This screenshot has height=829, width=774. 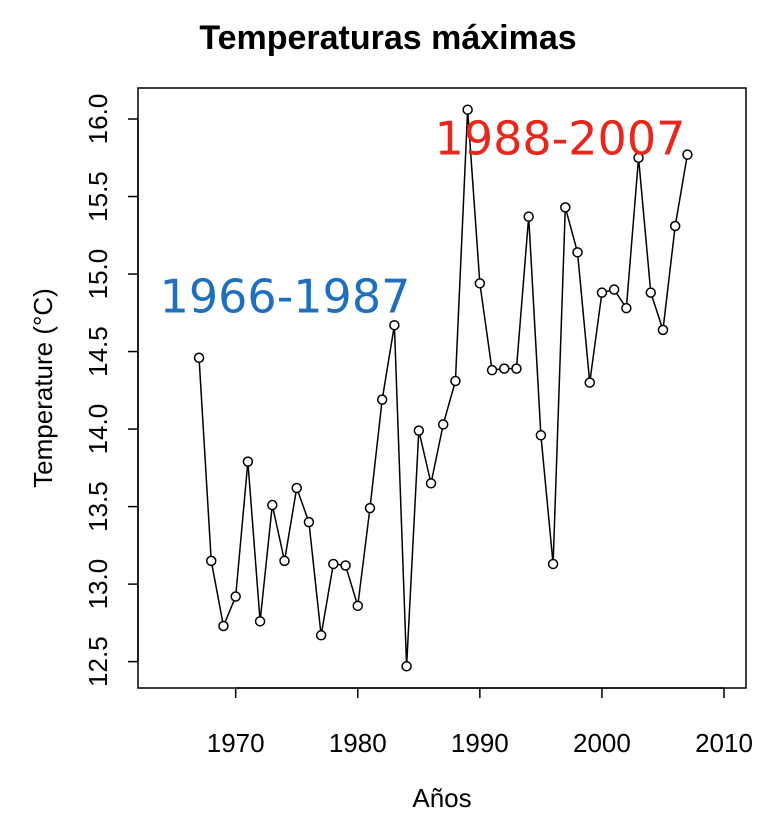 What do you see at coordinates (98, 584) in the screenshot?
I see `y-tick-label: 13.0` at bounding box center [98, 584].